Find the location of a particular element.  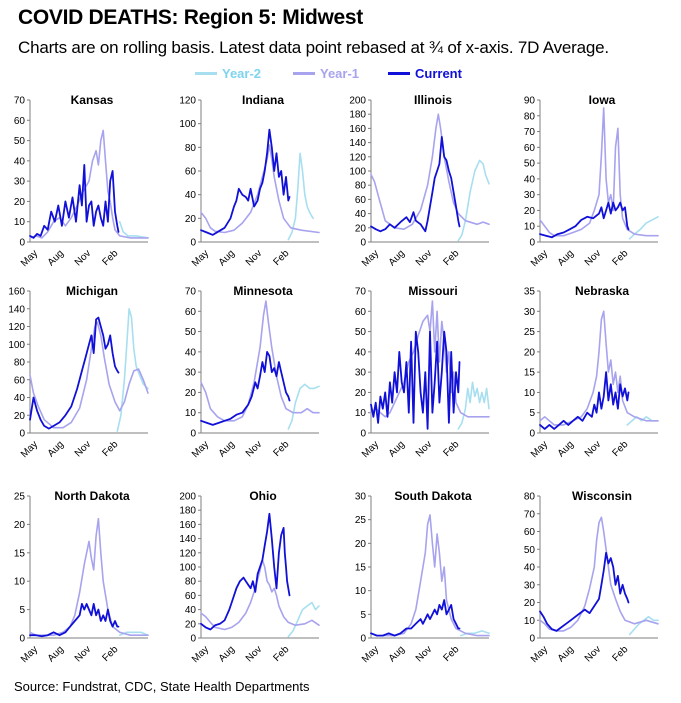

chart-title: Ohio is located at coordinates (262, 496).